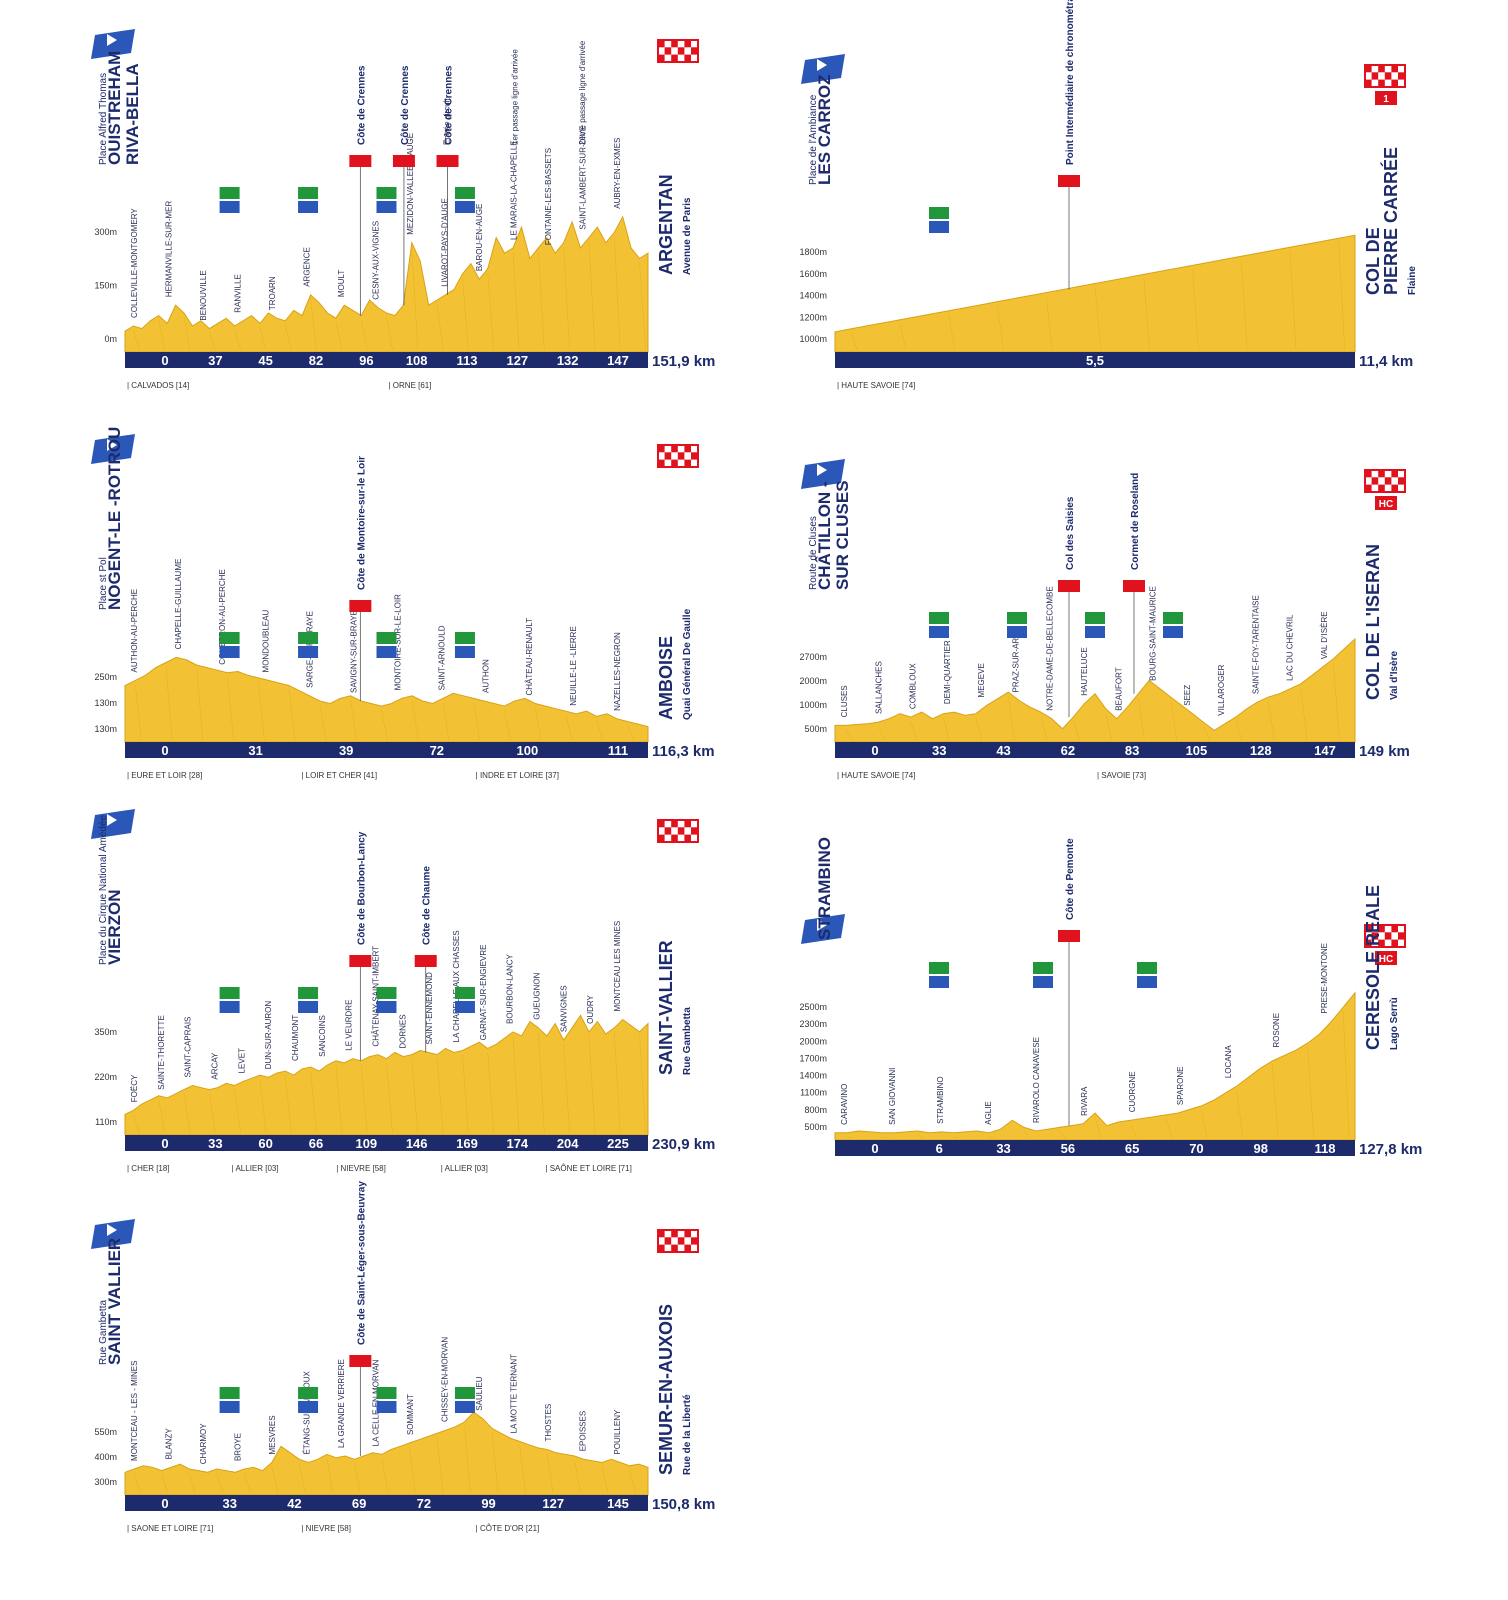 Image resolution: width=1508 pixels, height=1600 pixels. What do you see at coordinates (666, 1389) in the screenshot?
I see `finish-town: SEMUR-EN-AUXOIS` at bounding box center [666, 1389].